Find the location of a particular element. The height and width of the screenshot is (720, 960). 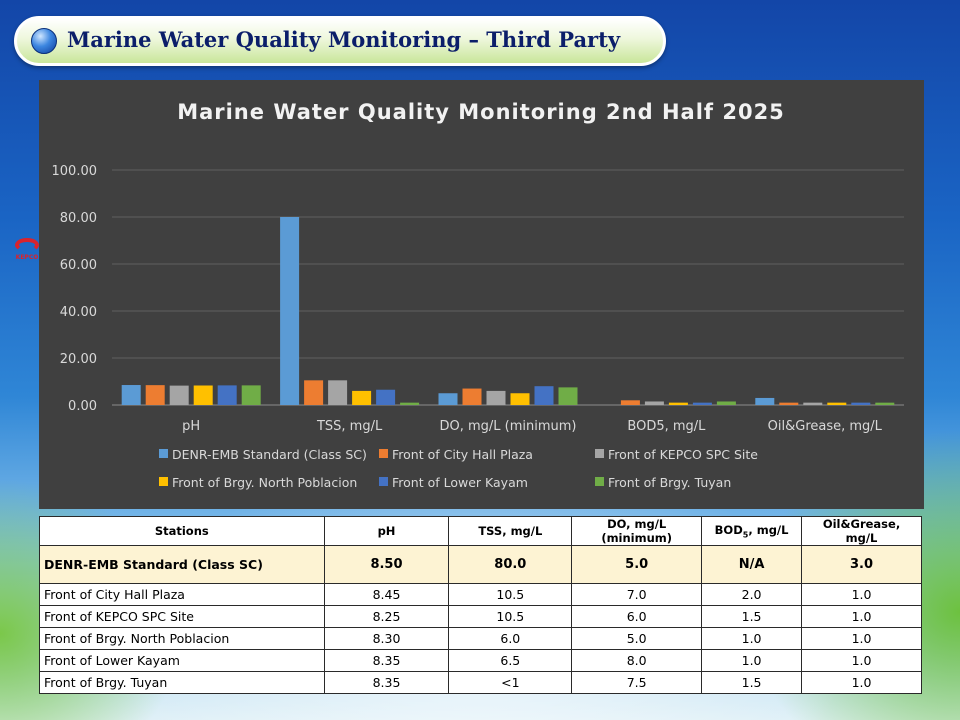

x-tick-label: DO, mg/L (minimum) is located at coordinates (507, 426).